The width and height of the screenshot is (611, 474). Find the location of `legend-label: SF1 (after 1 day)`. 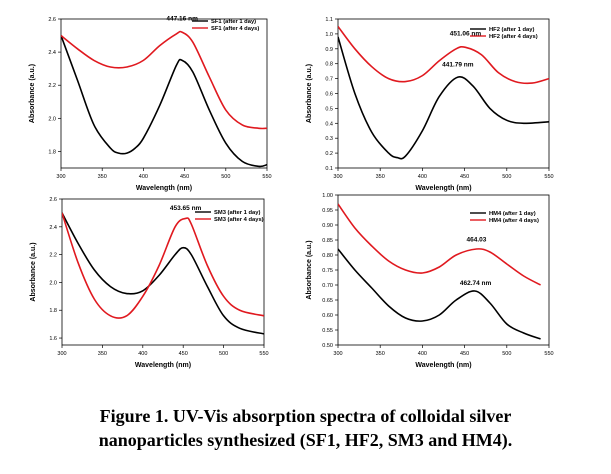

legend-label: SF1 (after 1 day) is located at coordinates (233, 22).